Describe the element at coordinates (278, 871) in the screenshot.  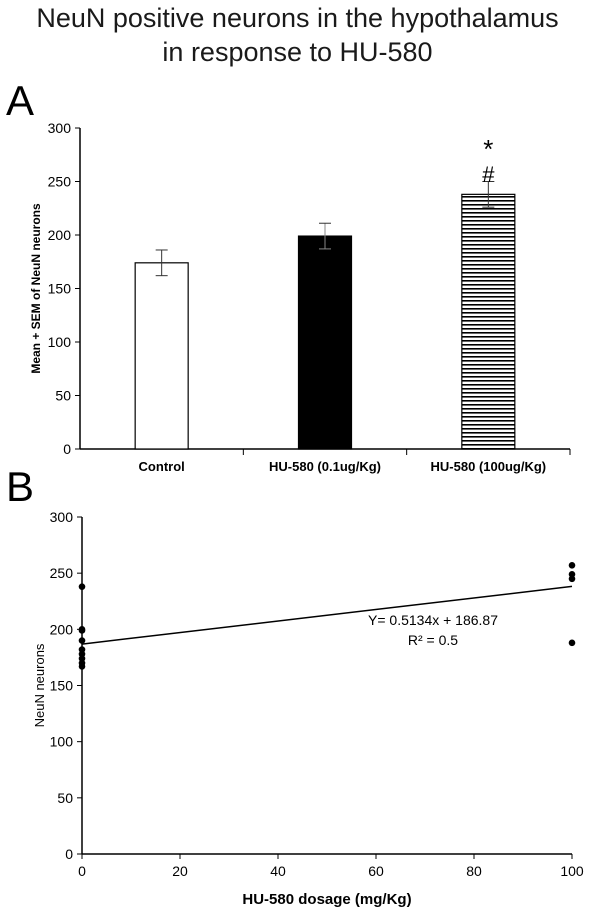
I see `x-tick-label-b: 40` at that location.